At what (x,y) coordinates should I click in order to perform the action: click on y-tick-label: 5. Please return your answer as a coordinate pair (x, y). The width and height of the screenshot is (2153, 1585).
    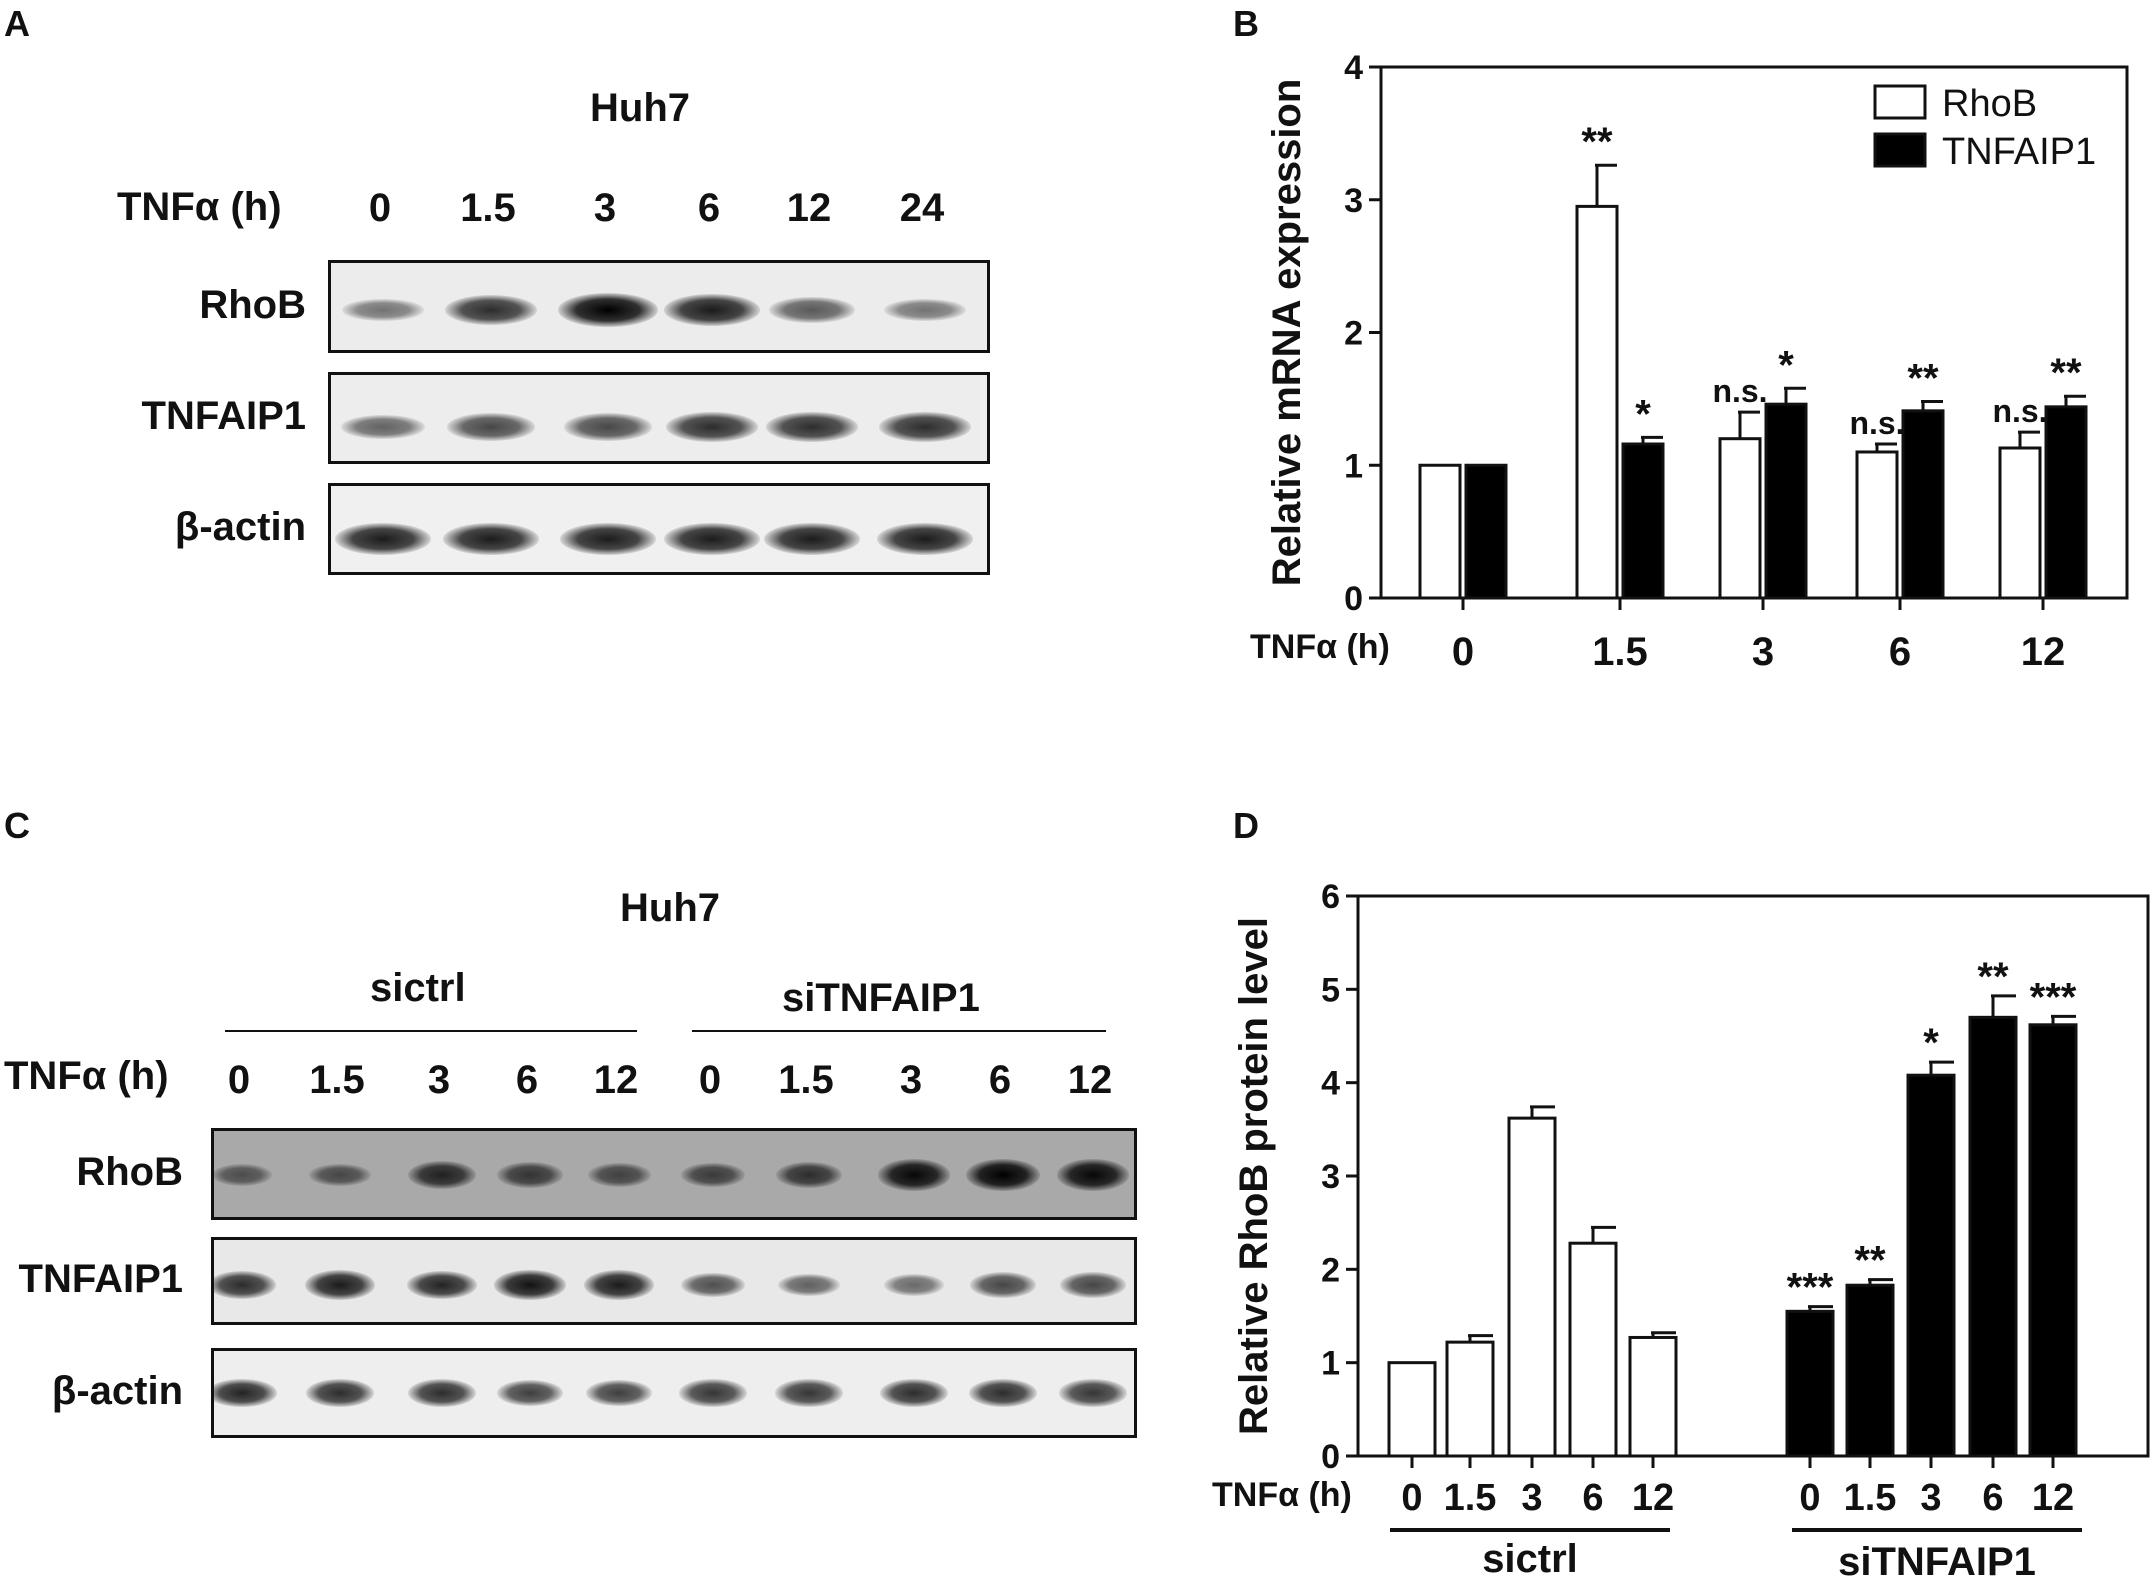
    Looking at the image, I should click on (1330, 990).